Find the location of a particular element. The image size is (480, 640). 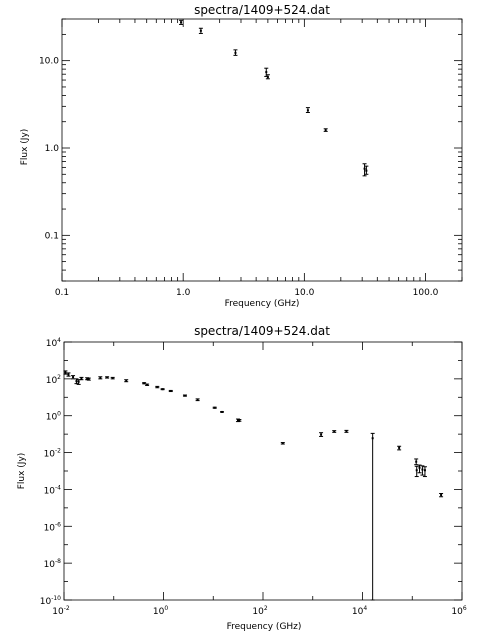

bottom-x-tick-label: 10⁻² is located at coordinates (61, 611).